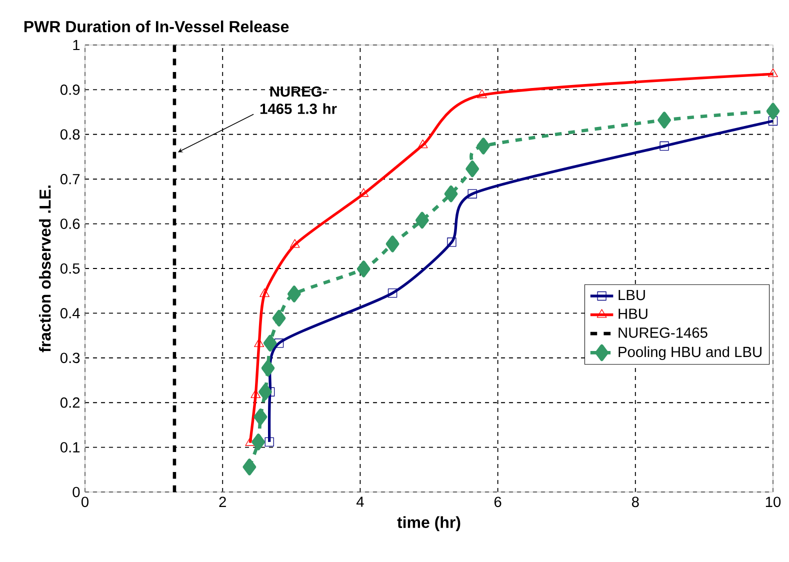 The image size is (789, 562). What do you see at coordinates (690, 353) in the screenshot?
I see `legend-label: Pooling HBU and LBU` at bounding box center [690, 353].